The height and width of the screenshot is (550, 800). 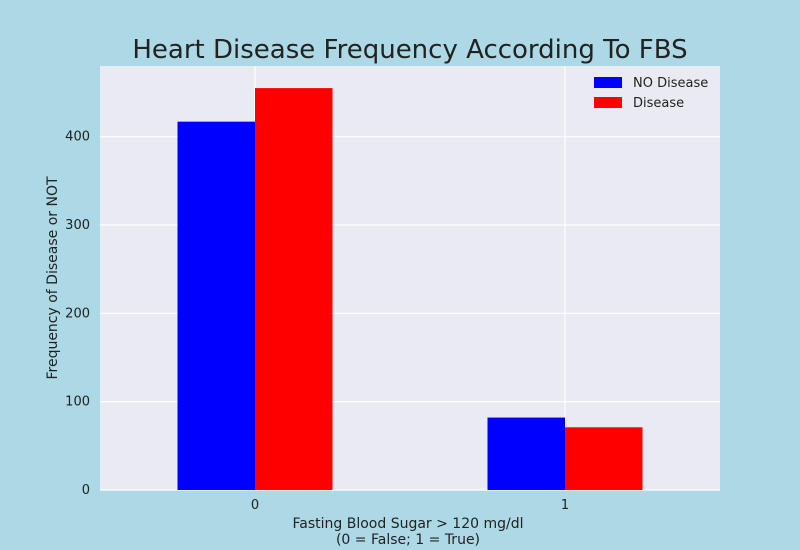 I want to click on legend-label: Disease, so click(x=658, y=103).